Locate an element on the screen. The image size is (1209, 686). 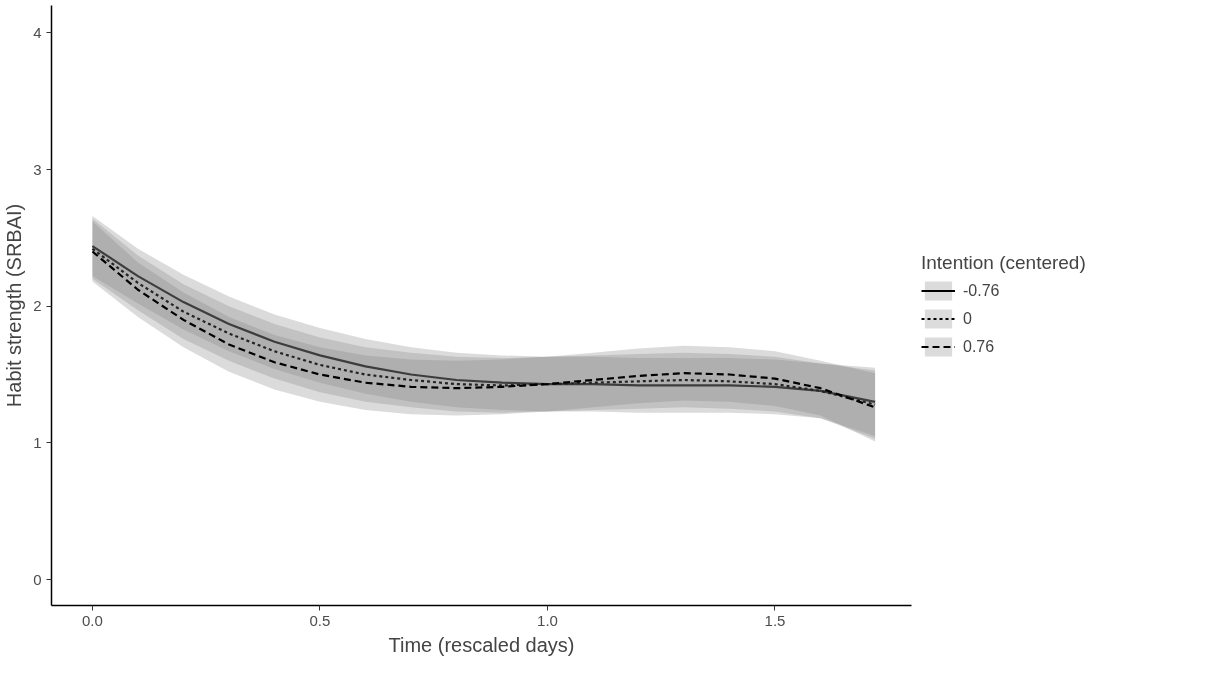
y-tick-label: 2 is located at coordinates (37, 306).